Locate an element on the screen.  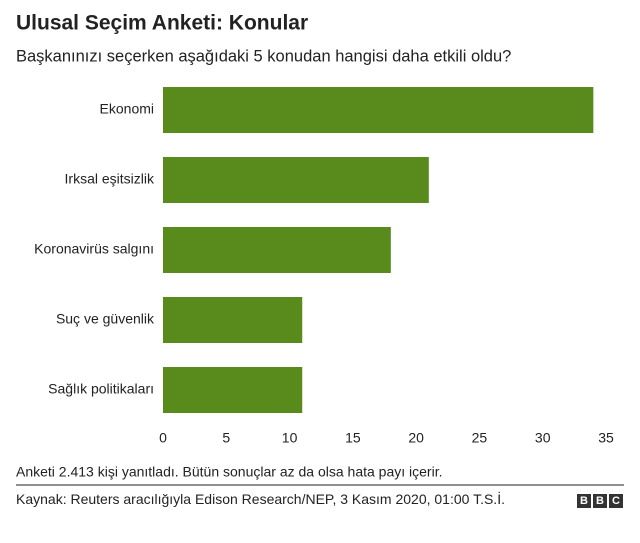
x-tick-label: 30 is located at coordinates (543, 438).